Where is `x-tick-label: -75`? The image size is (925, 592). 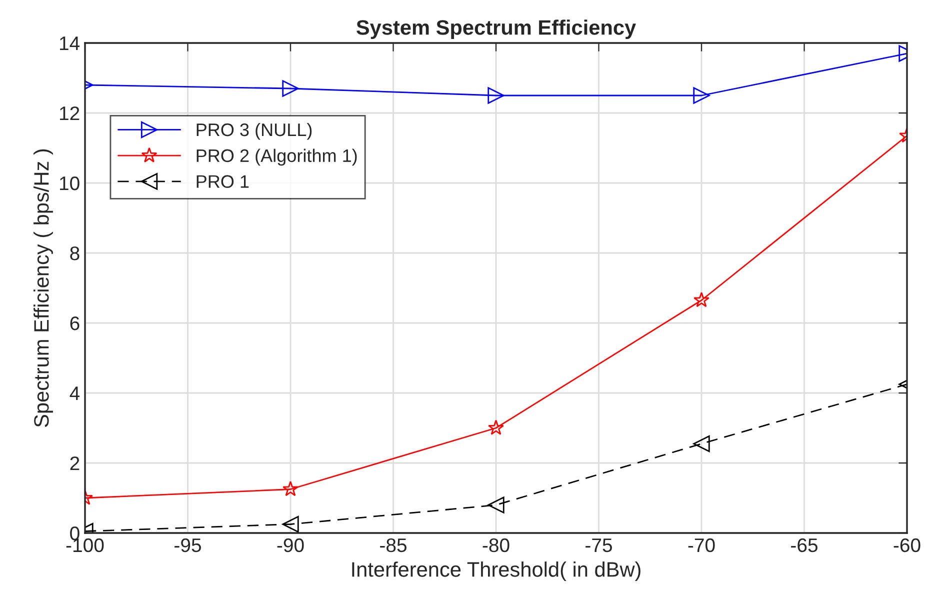
x-tick-label: -75 is located at coordinates (599, 545).